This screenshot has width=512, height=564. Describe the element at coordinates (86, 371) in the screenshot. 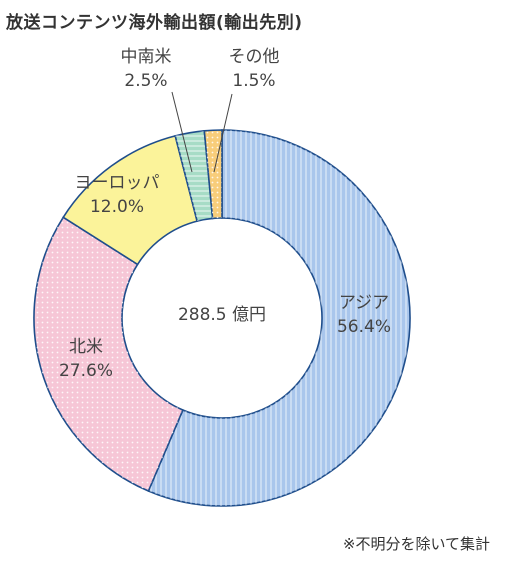

I see `slice-value-label-1: 27.6%` at that location.